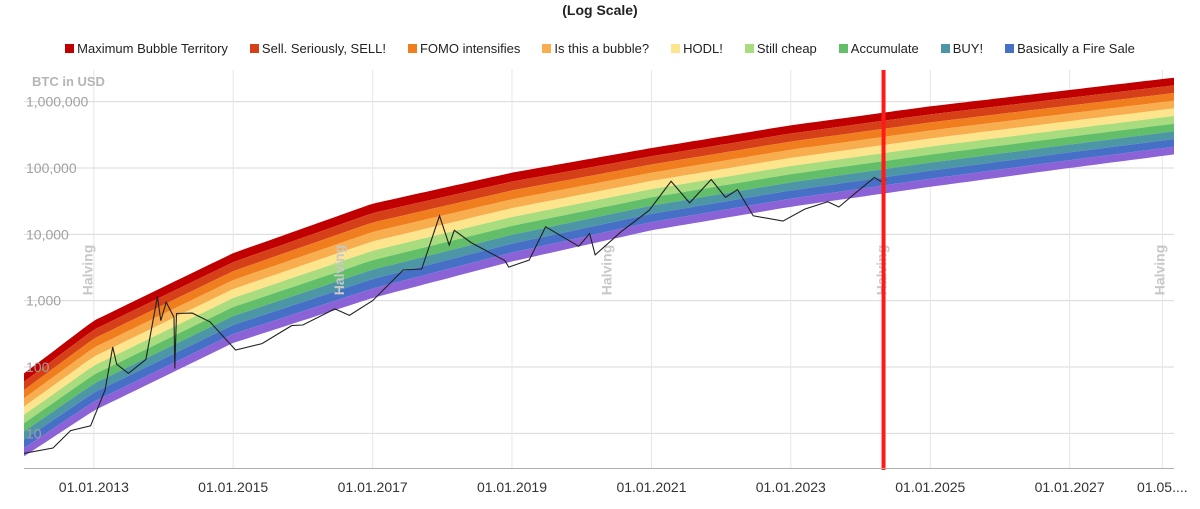 This screenshot has width=1200, height=509. Describe the element at coordinates (373, 487) in the screenshot. I see `x-tick-label: 01.01.2017` at that location.